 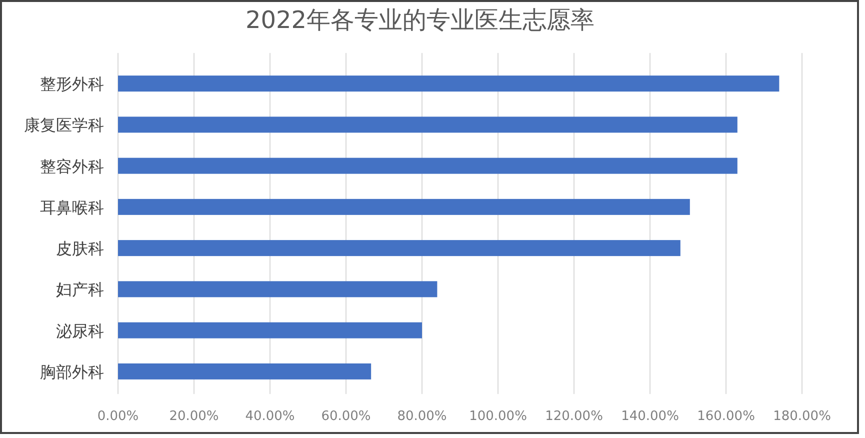 What do you see at coordinates (80, 248) in the screenshot?
I see `y-tick-label: 皮肤科` at bounding box center [80, 248].